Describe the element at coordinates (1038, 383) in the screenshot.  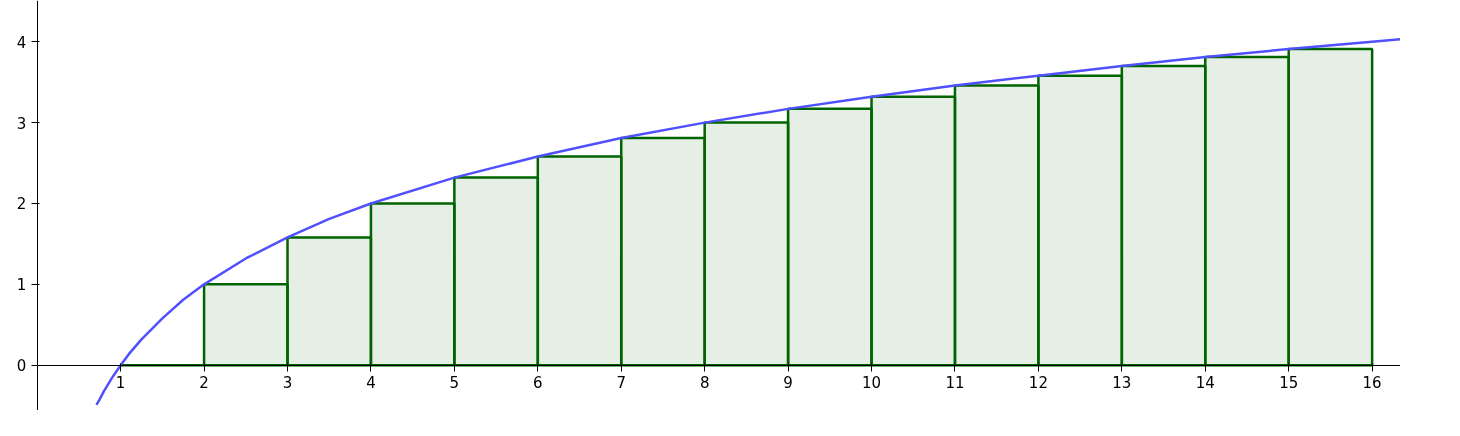
I see `x-tick-label: 12` at that location.